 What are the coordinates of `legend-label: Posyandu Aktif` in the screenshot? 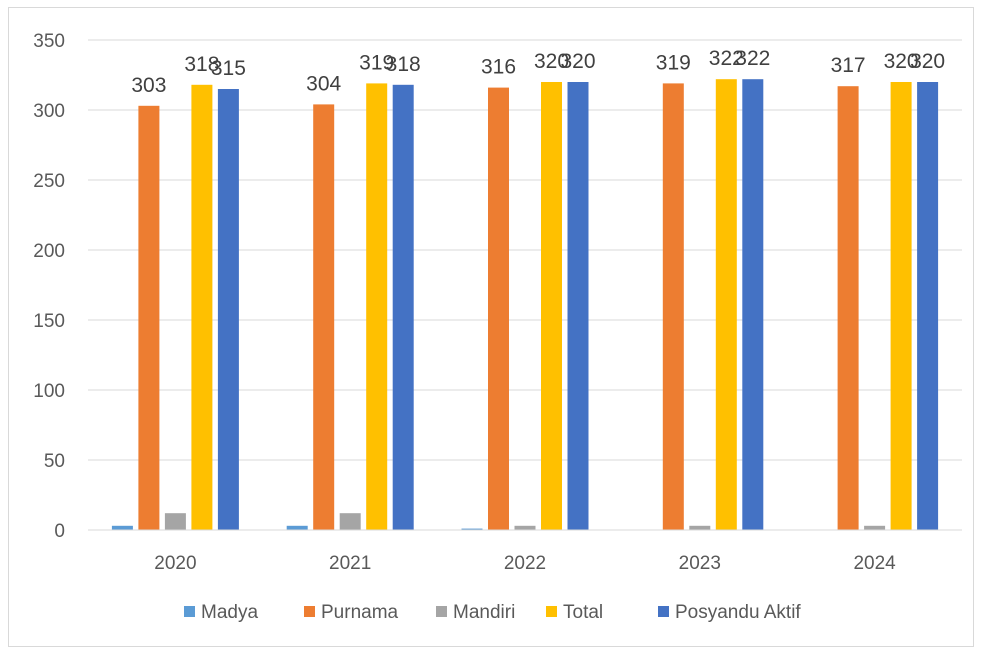 It's located at (738, 612).